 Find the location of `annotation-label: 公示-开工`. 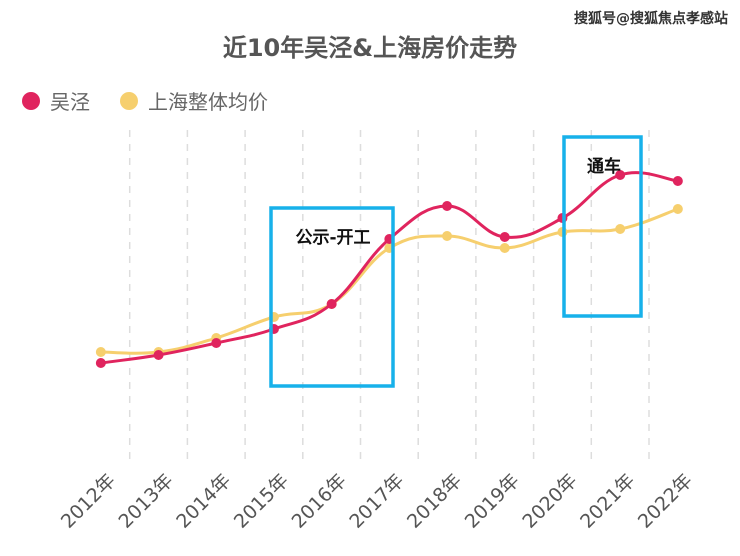

annotation-label: 公示-开工 is located at coordinates (332, 238).